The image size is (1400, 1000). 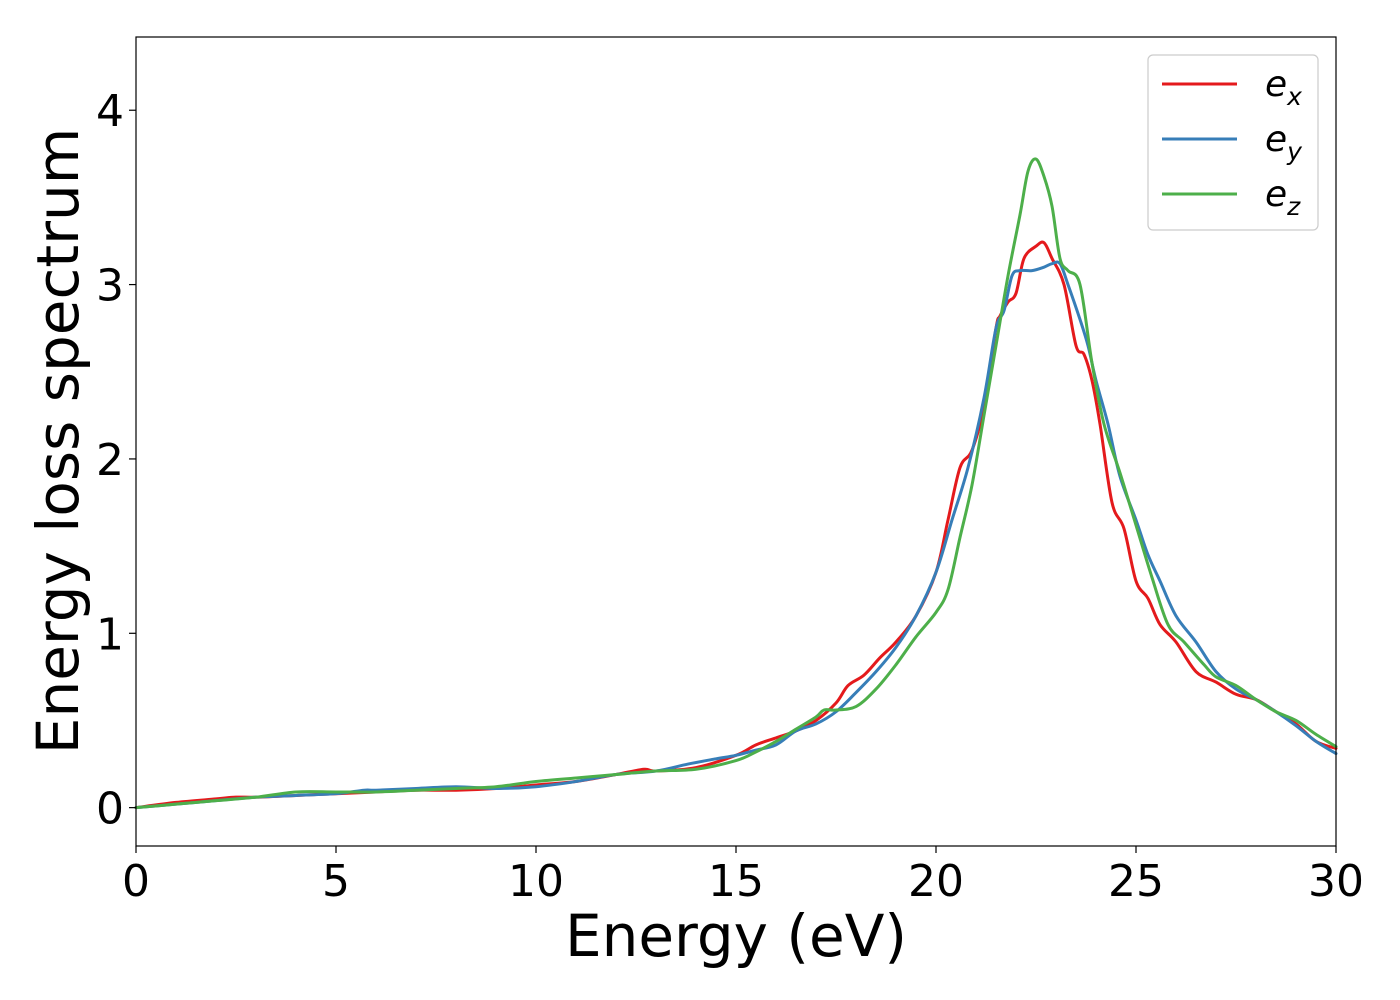 What do you see at coordinates (110, 111) in the screenshot?
I see `y-tick-label: 4` at bounding box center [110, 111].